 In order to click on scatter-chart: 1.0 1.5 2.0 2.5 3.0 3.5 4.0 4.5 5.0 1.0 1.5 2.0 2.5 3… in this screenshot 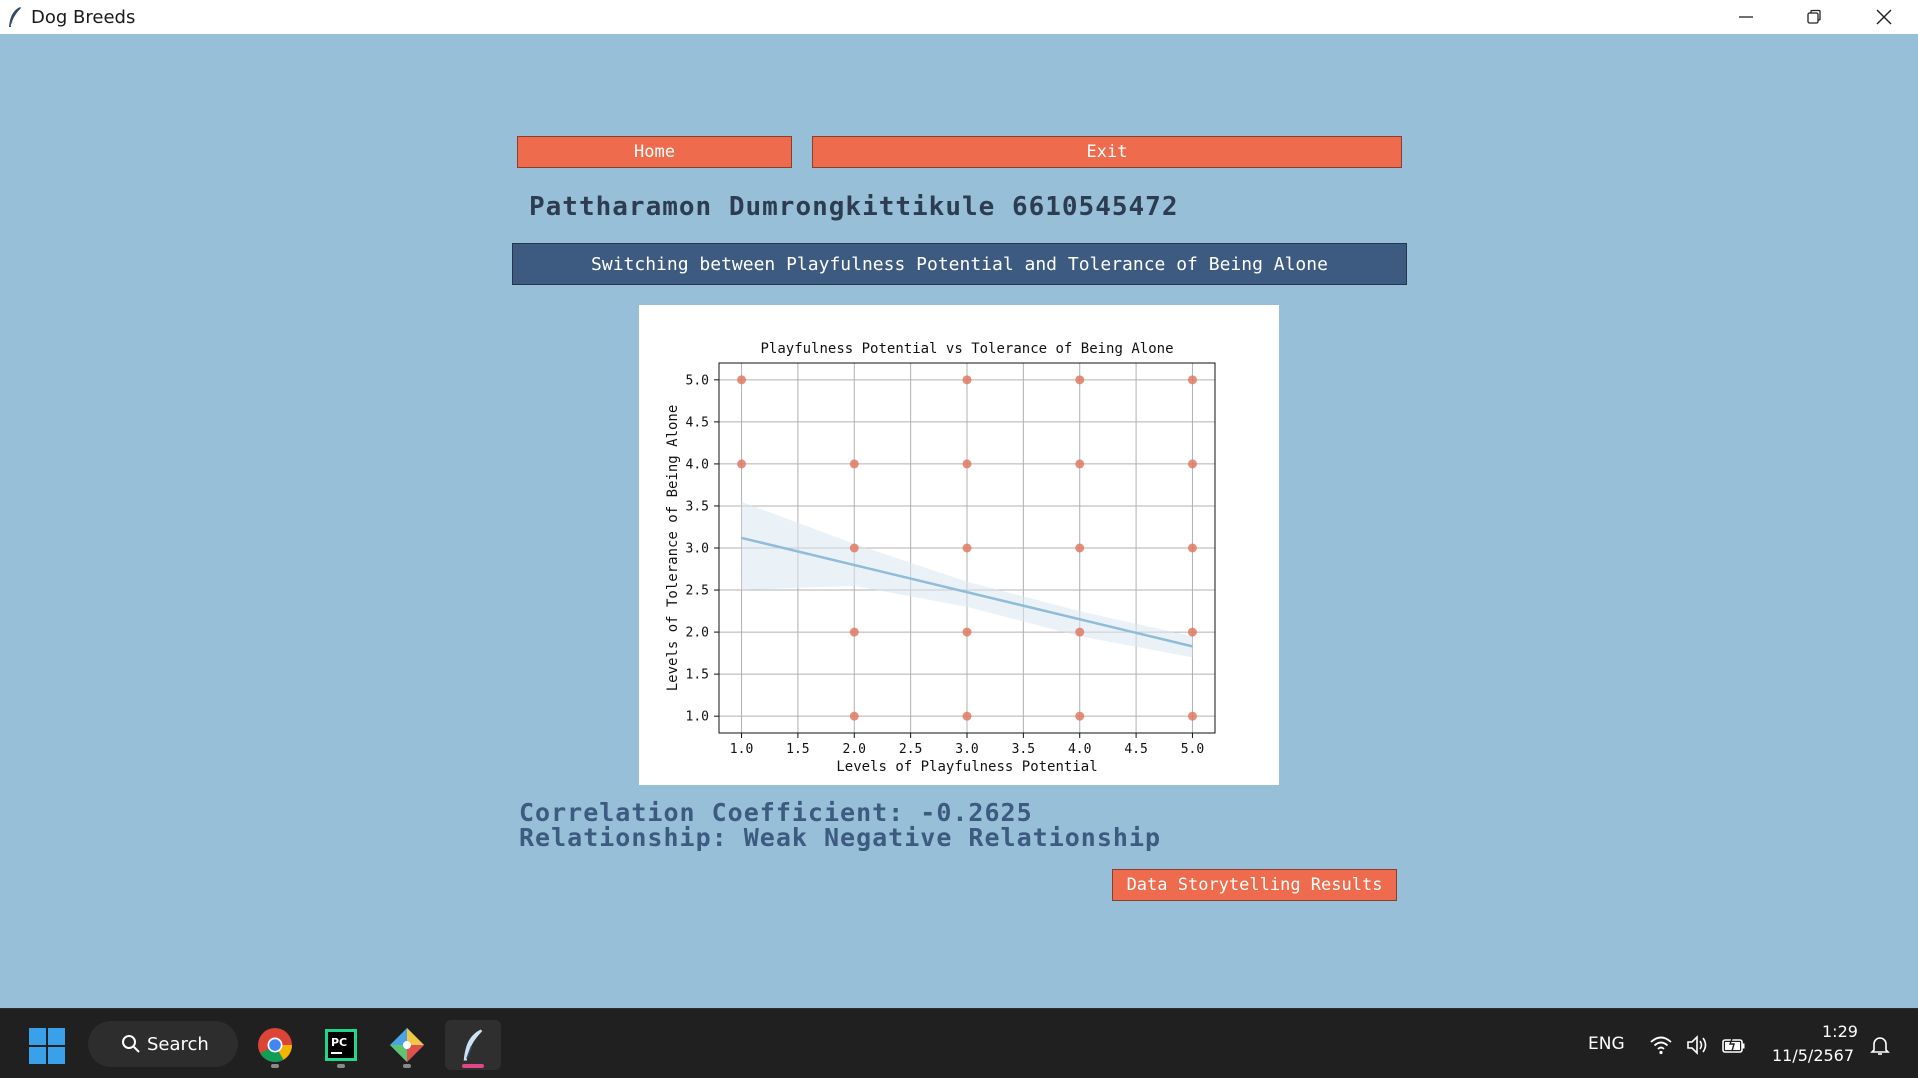, I will do `click(959, 545)`.